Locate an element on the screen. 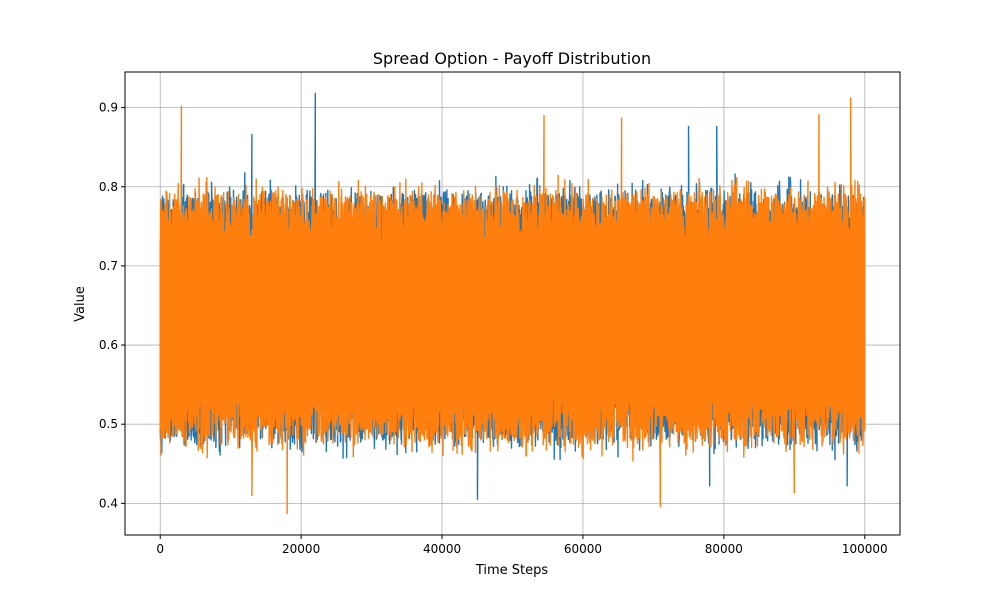 This screenshot has height=604, width=1000. x-axis-label: Time Steps is located at coordinates (512, 570).